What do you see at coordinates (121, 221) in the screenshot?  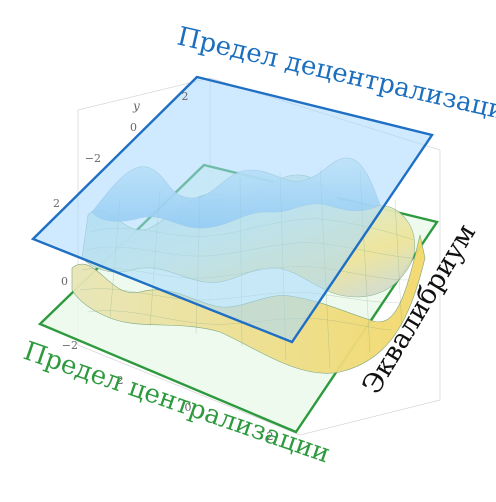 I see `y-axis: y 0 −2 2 2 0 −2` at bounding box center [121, 221].